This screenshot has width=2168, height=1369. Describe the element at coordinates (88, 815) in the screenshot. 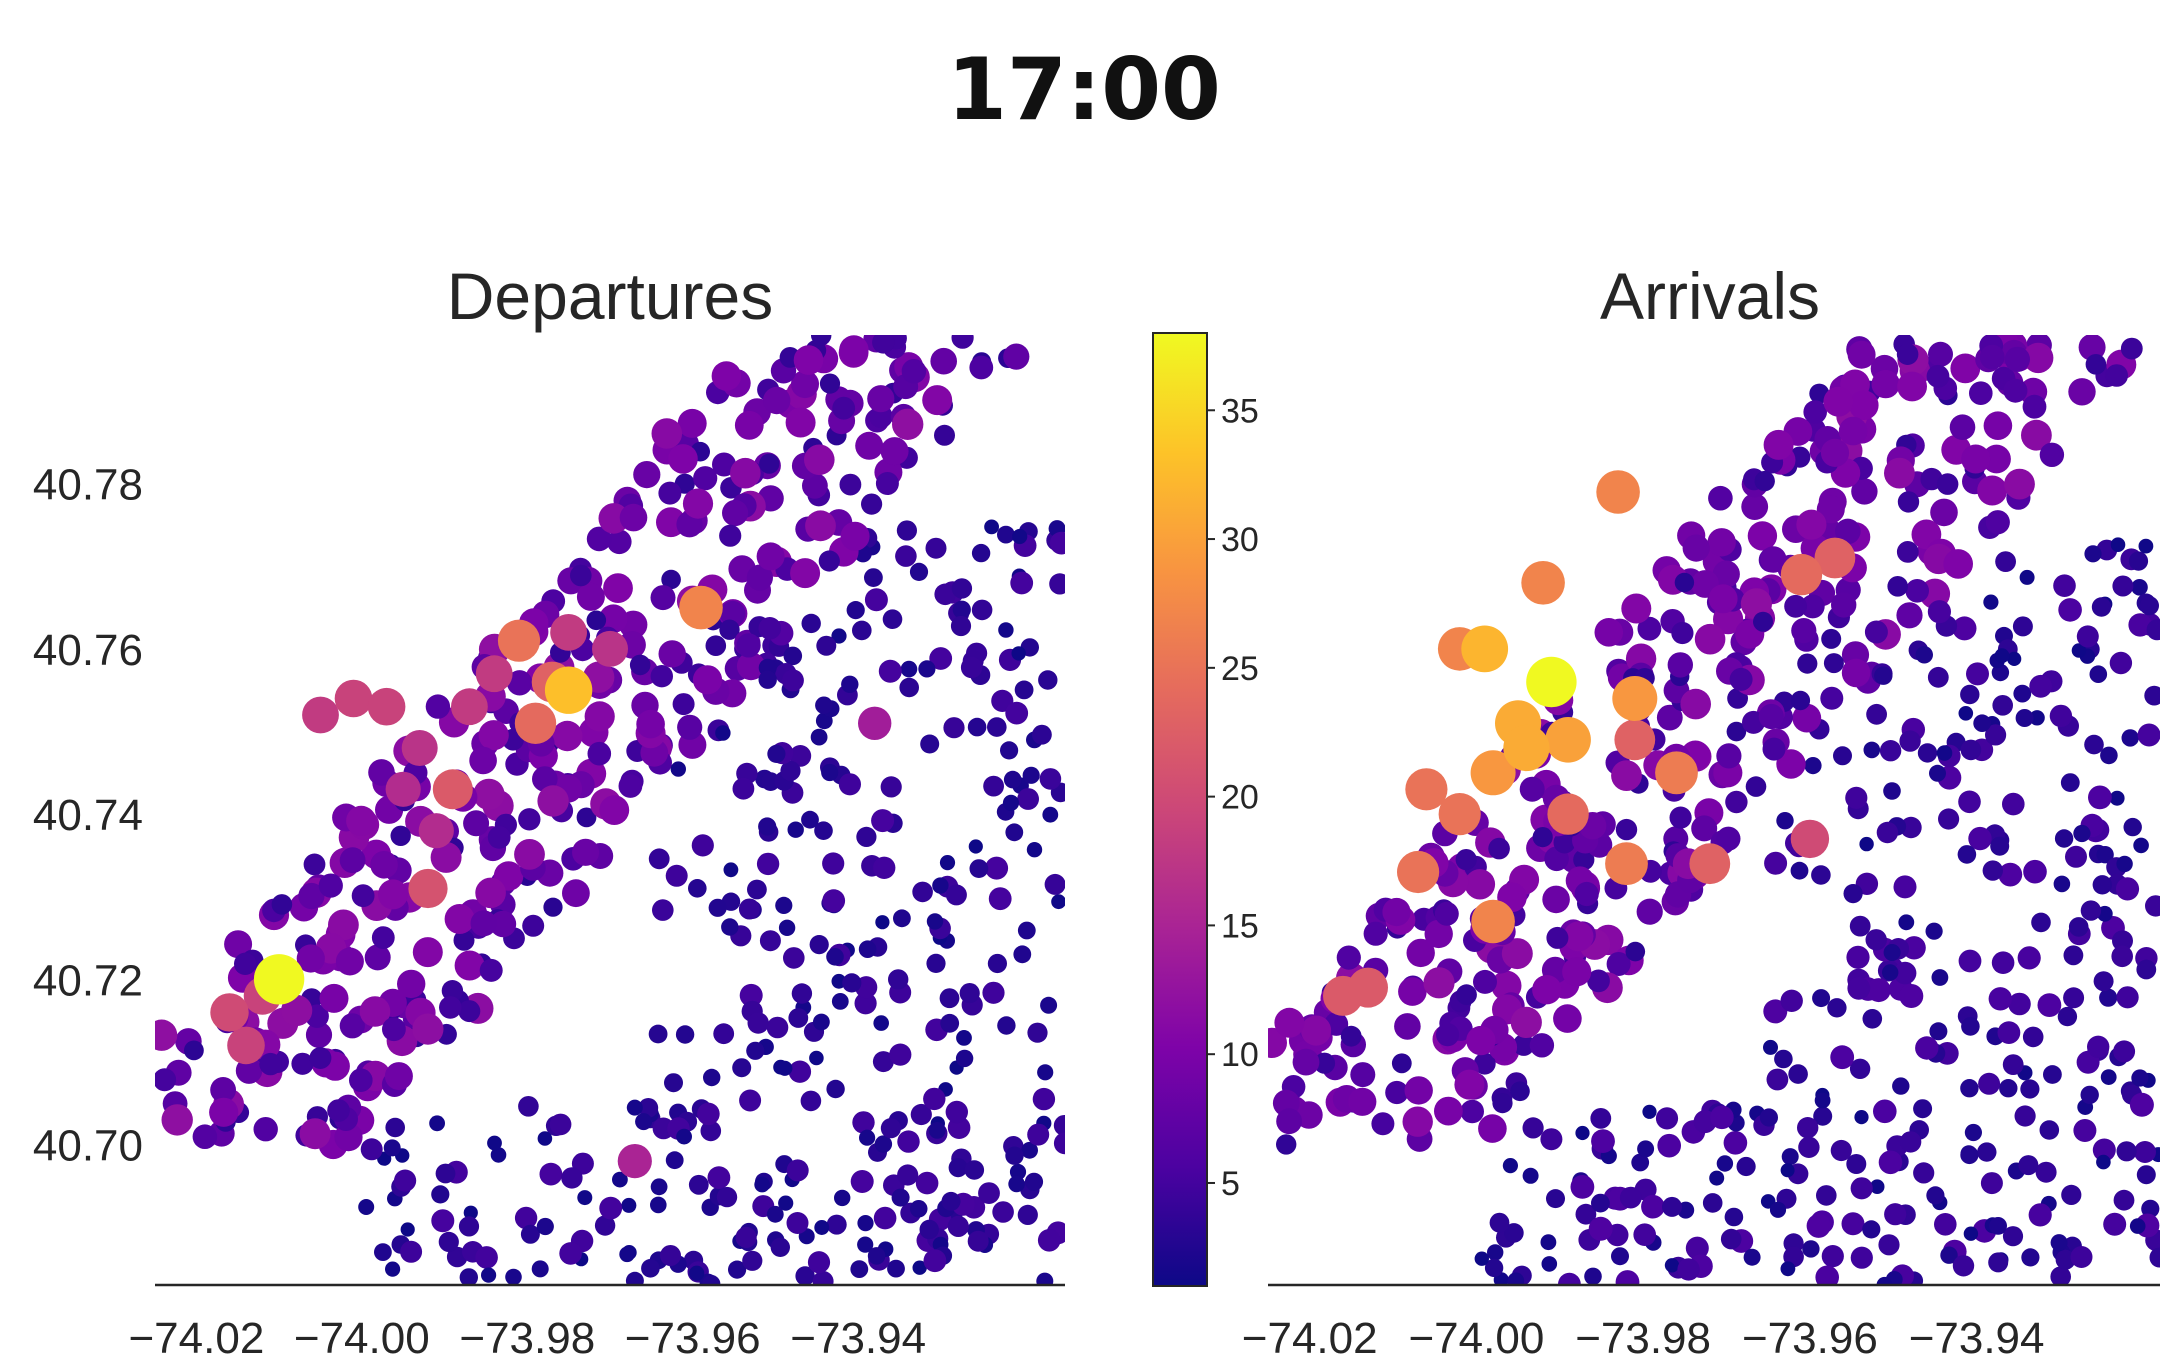

I see `y-tick-label: 40.74` at that location.